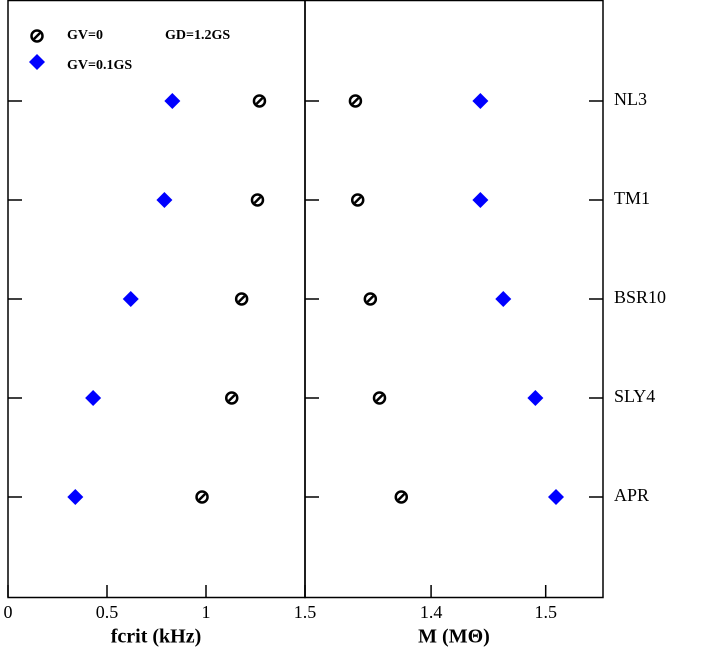  What do you see at coordinates (454, 637) in the screenshot?
I see `x-axis-label: M (MΘ)` at bounding box center [454, 637].